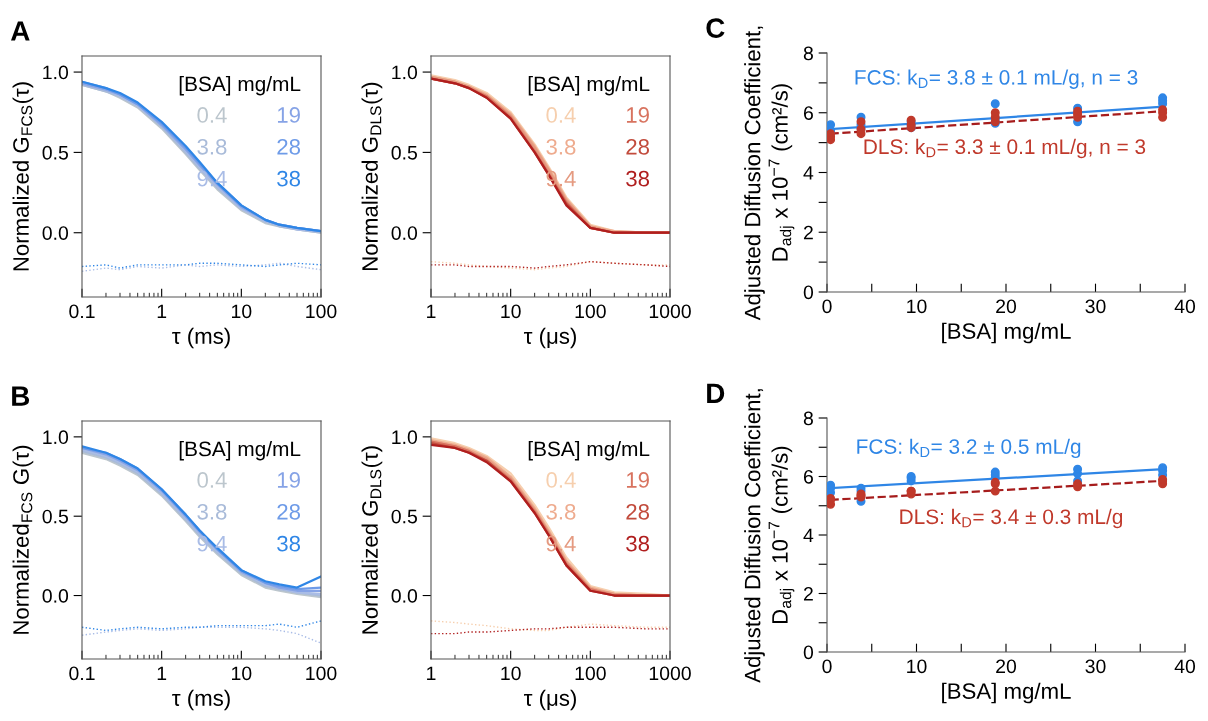 The width and height of the screenshot is (1208, 721). What do you see at coordinates (1005, 148) in the screenshot?
I see `annotation: DLS: k$_{D}$= 3.3 ± 0.1 mL/g, n = 3` at bounding box center [1005, 148].